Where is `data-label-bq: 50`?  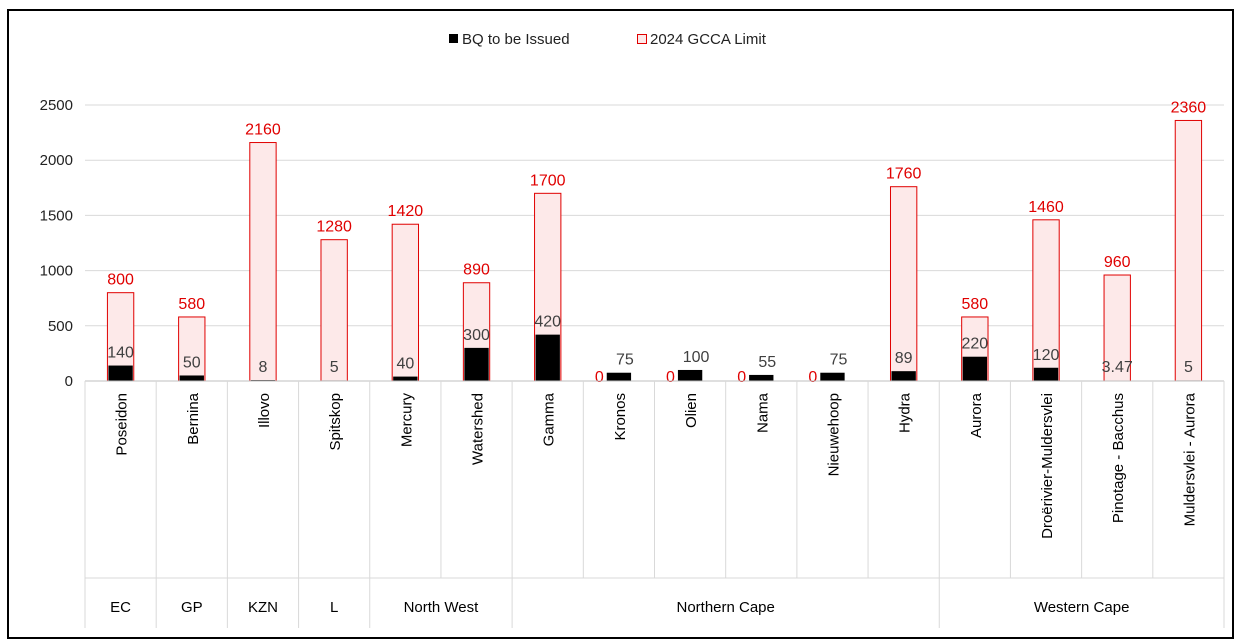 data-label-bq: 50 is located at coordinates (192, 362).